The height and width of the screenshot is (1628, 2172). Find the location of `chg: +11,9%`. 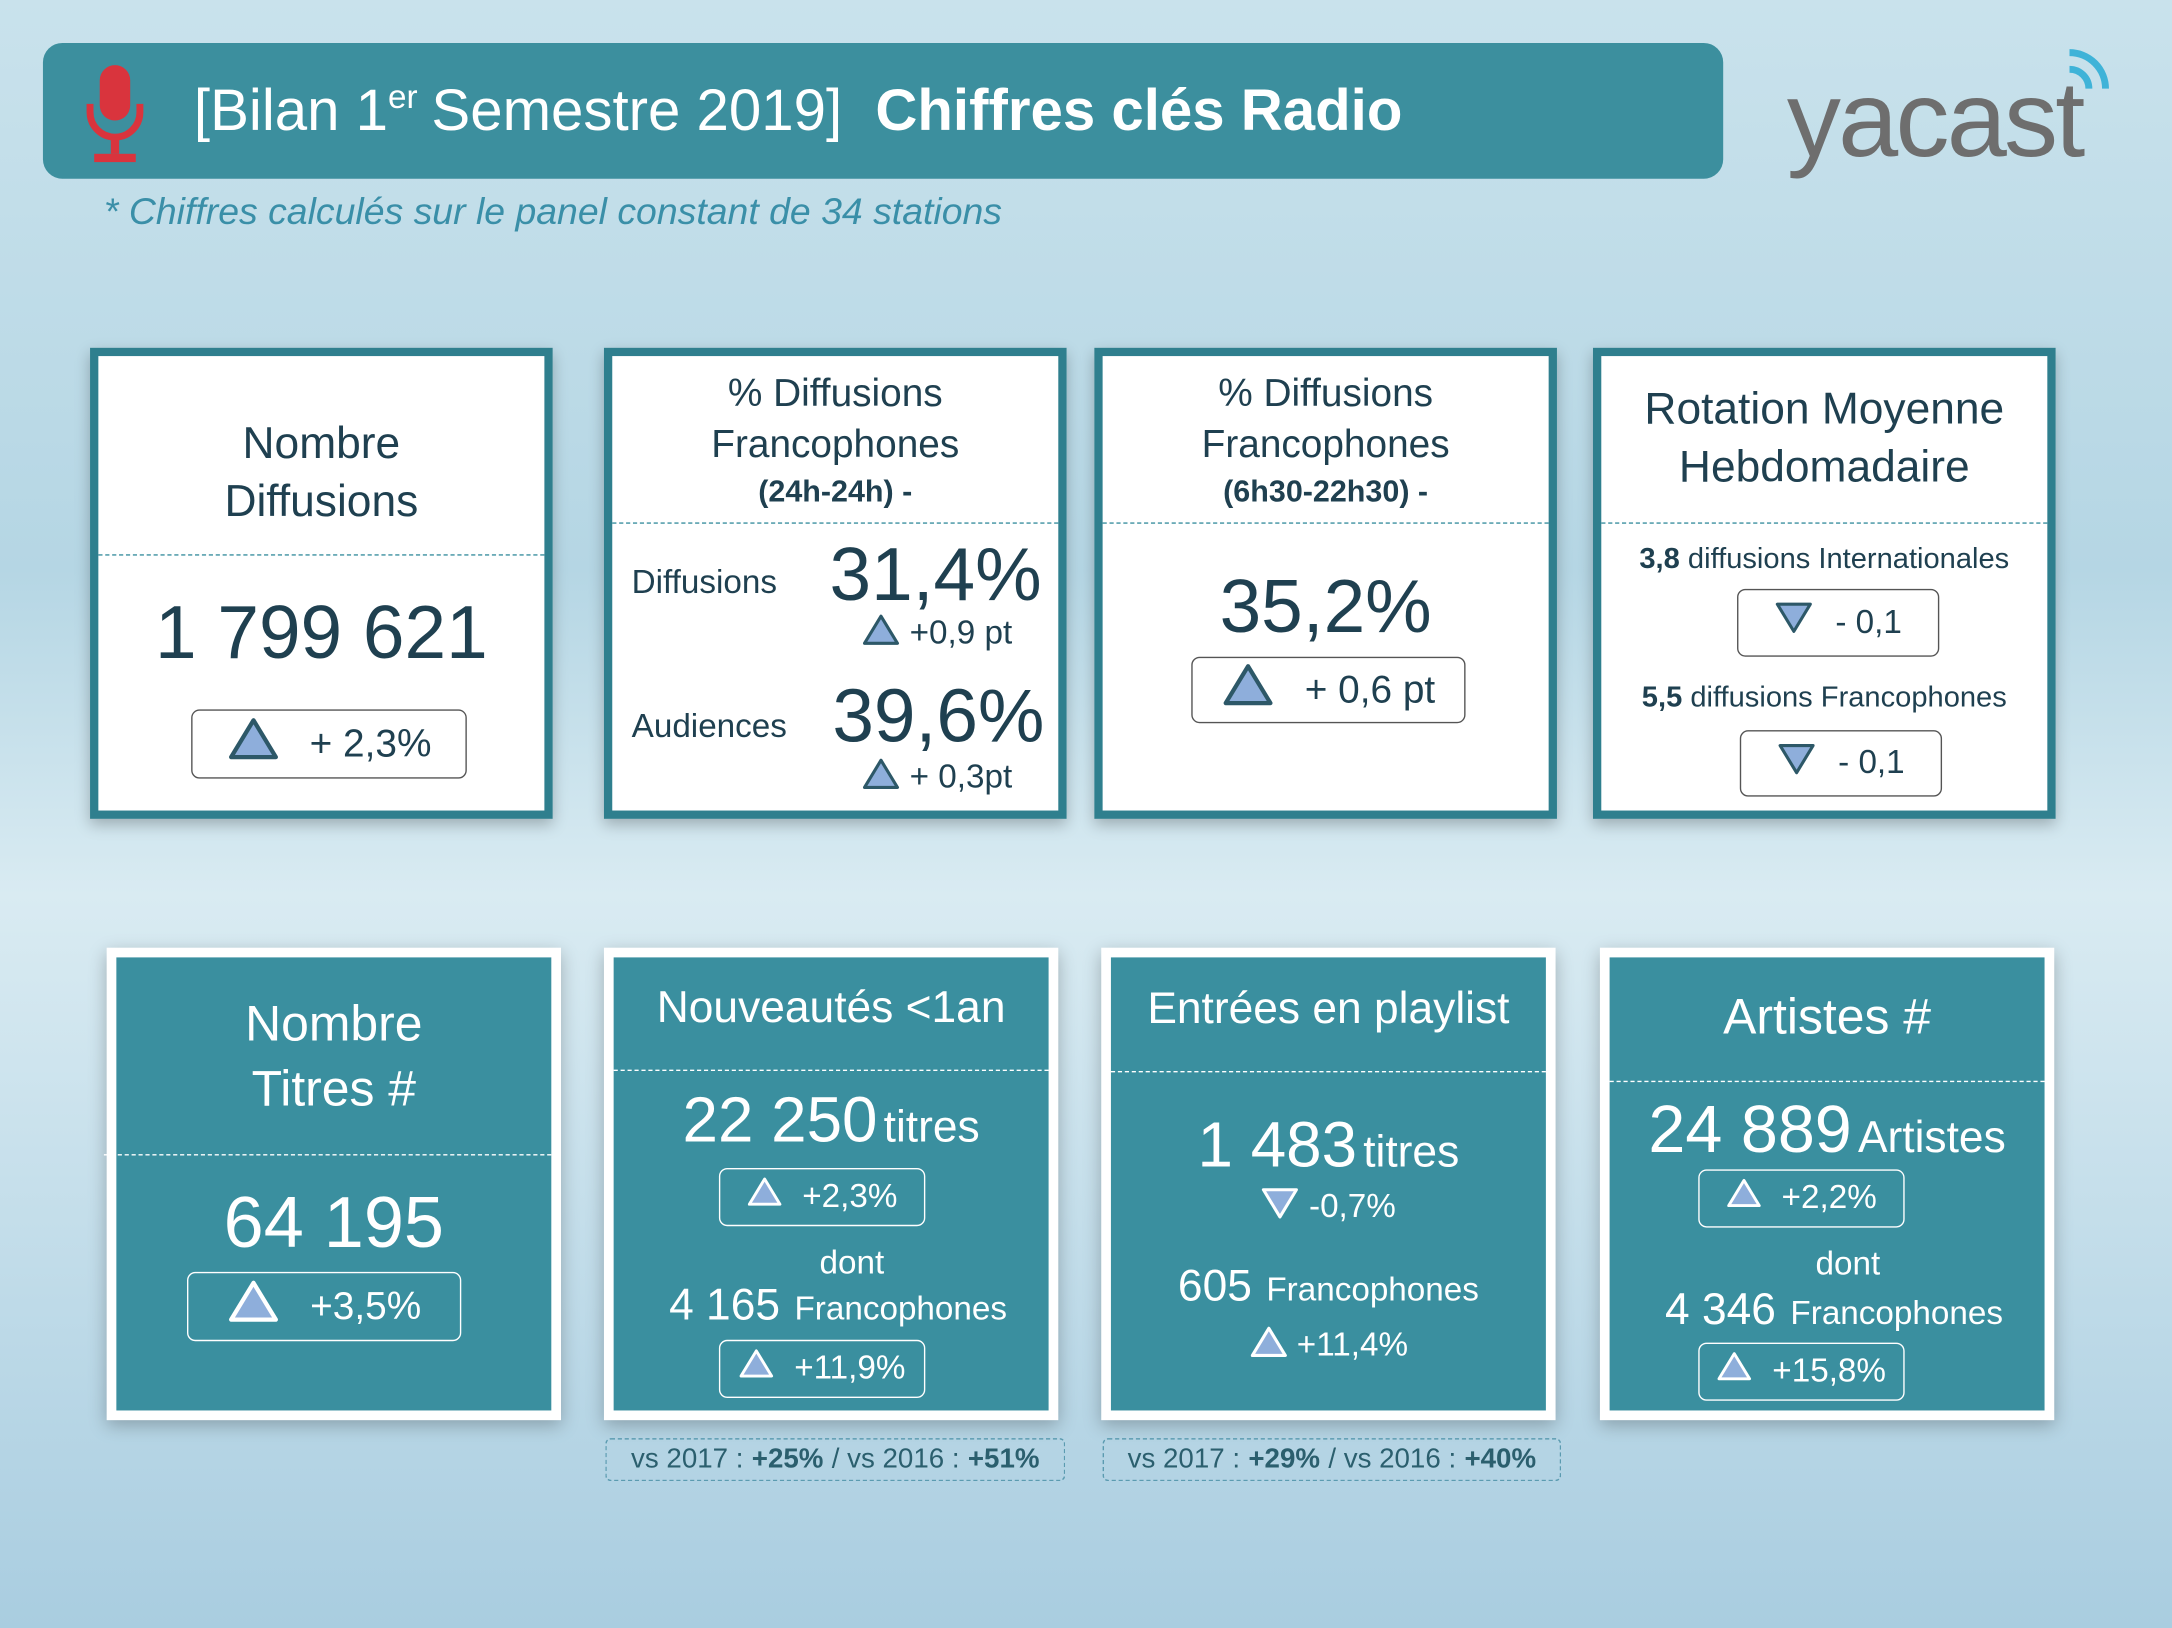

chg: +11,9% is located at coordinates (822, 1368).